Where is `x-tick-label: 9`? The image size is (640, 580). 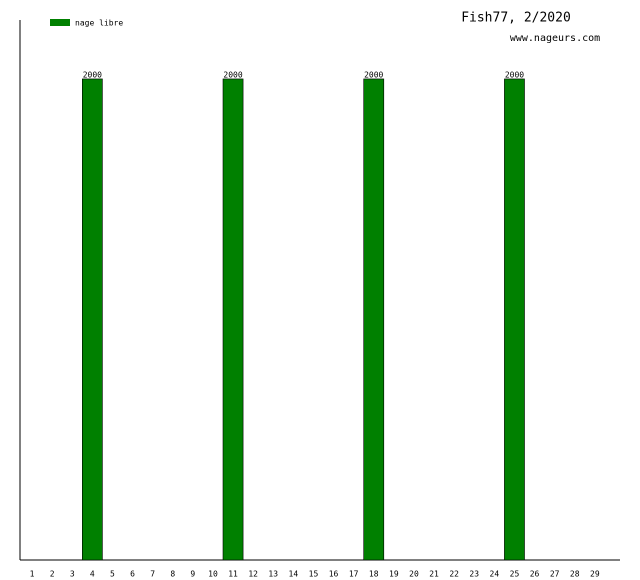 x-tick-label: 9 is located at coordinates (192, 574).